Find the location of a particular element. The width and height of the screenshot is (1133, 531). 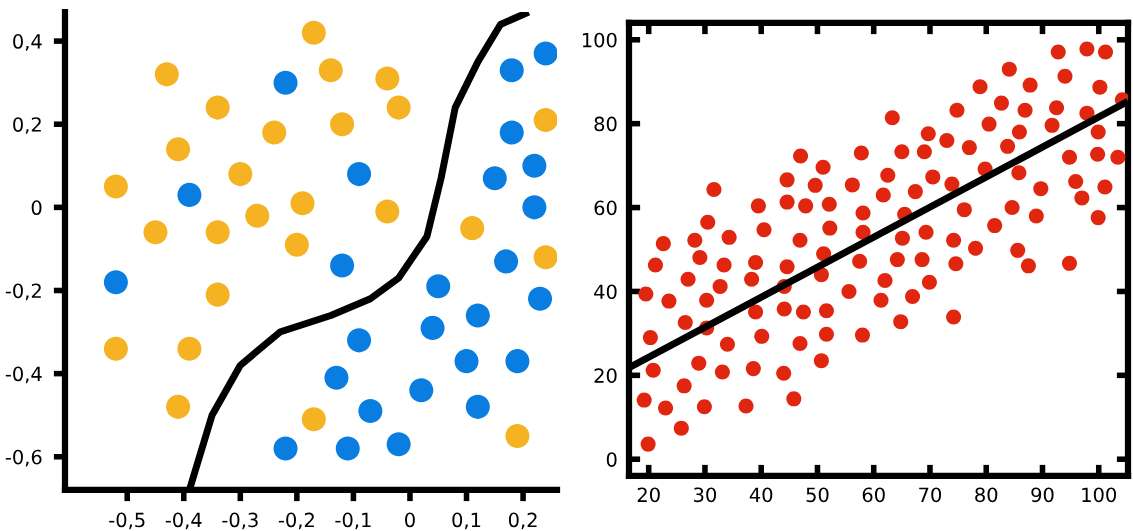

y-tick-label: 80 is located at coordinates (605, 124).